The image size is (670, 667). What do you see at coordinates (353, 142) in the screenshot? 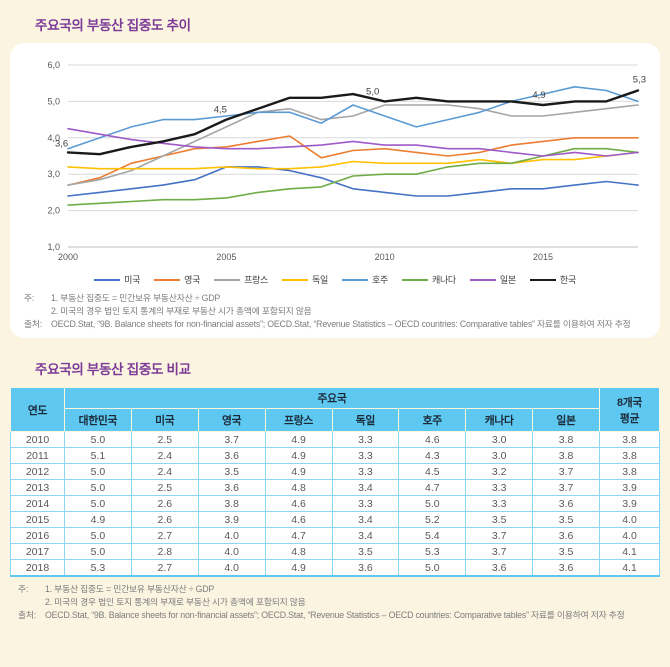
I see `series-line-일본` at bounding box center [353, 142].